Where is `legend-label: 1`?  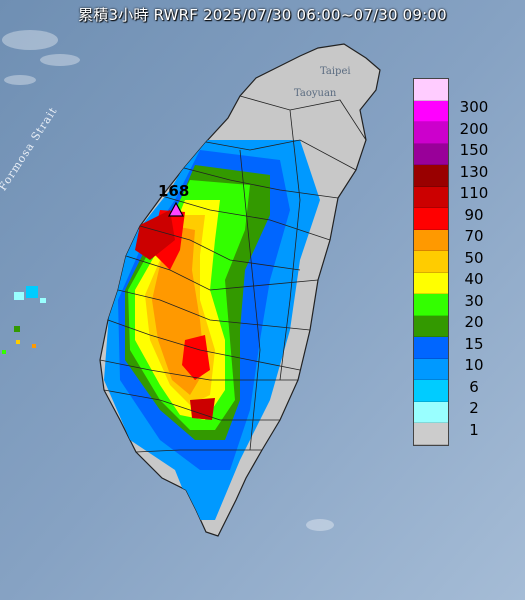
legend-label: 1 is located at coordinates (474, 429).